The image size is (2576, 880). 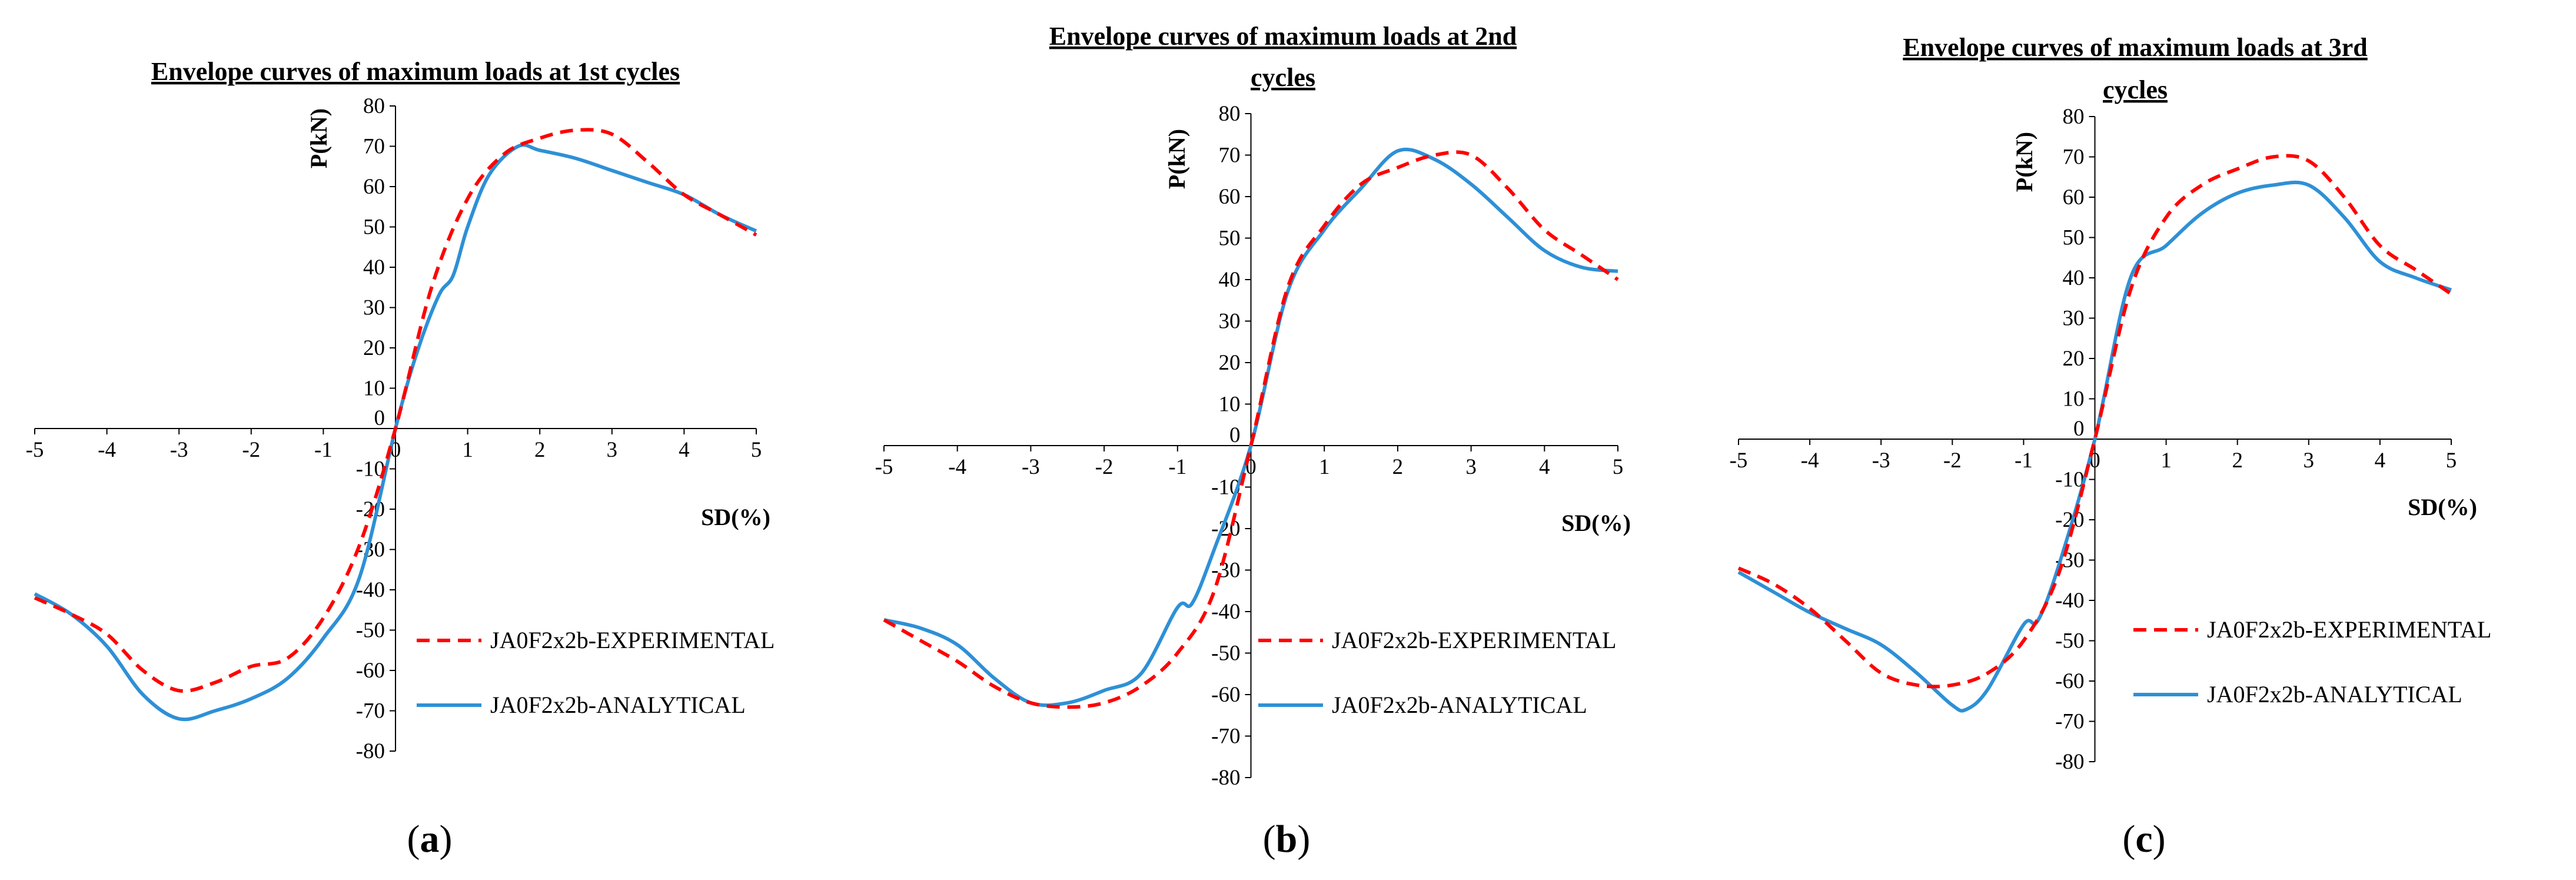 What do you see at coordinates (2069, 480) in the screenshot?
I see `y-tick-label: -10` at bounding box center [2069, 480].